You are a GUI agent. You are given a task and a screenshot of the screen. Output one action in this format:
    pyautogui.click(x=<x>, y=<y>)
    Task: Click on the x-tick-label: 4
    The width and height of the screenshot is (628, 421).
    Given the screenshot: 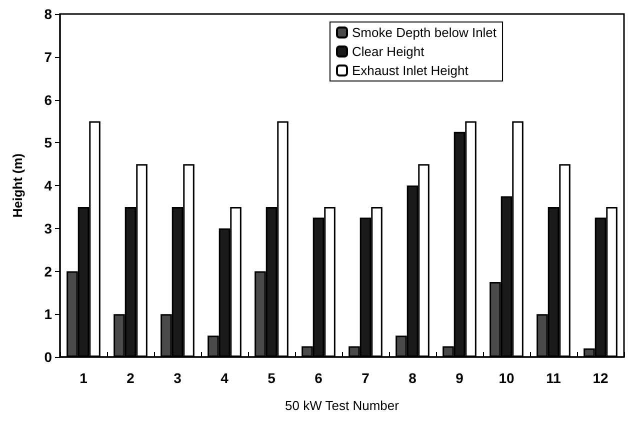 What is the action you would take?
    pyautogui.click(x=224, y=378)
    